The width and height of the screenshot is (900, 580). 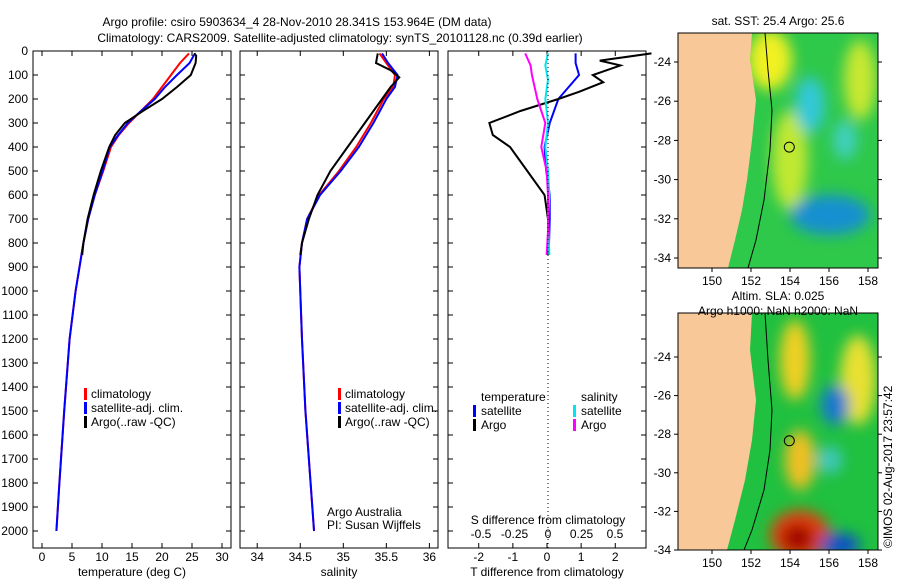 I want to click on x-axis-label: salinity, so click(x=339, y=572).